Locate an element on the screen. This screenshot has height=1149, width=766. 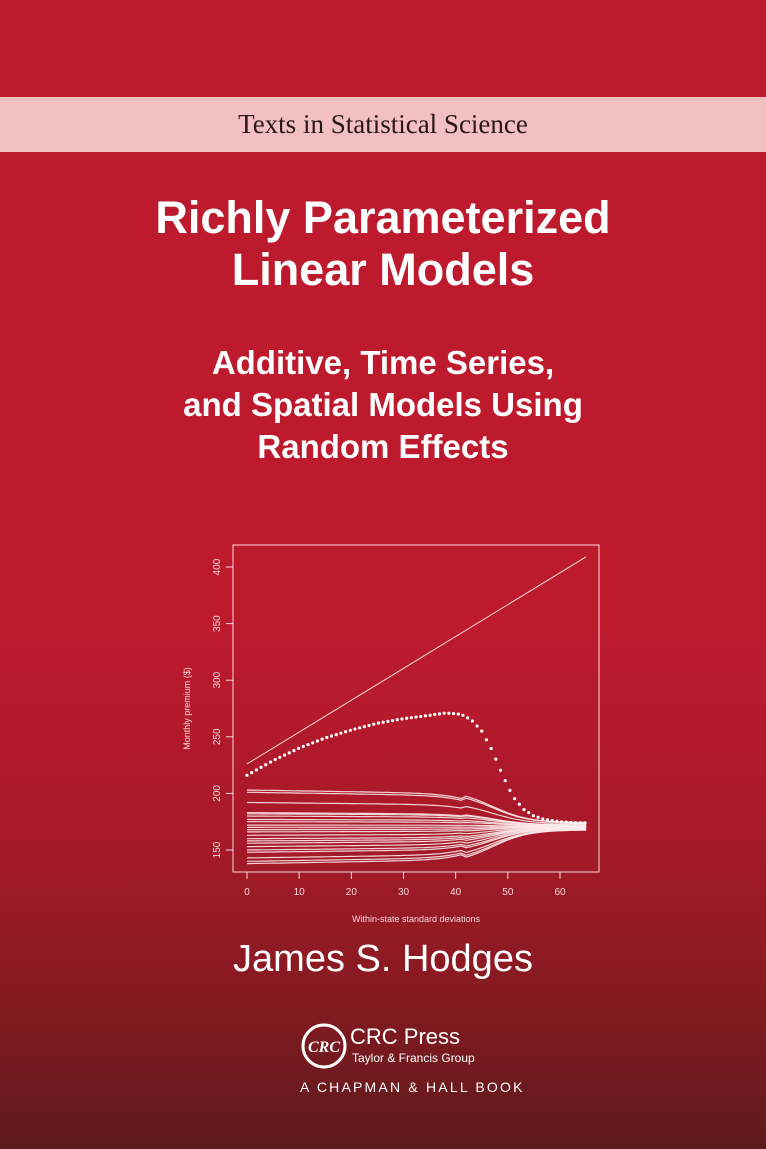
subtitle-line: and Spatial Models Using is located at coordinates (383, 404).